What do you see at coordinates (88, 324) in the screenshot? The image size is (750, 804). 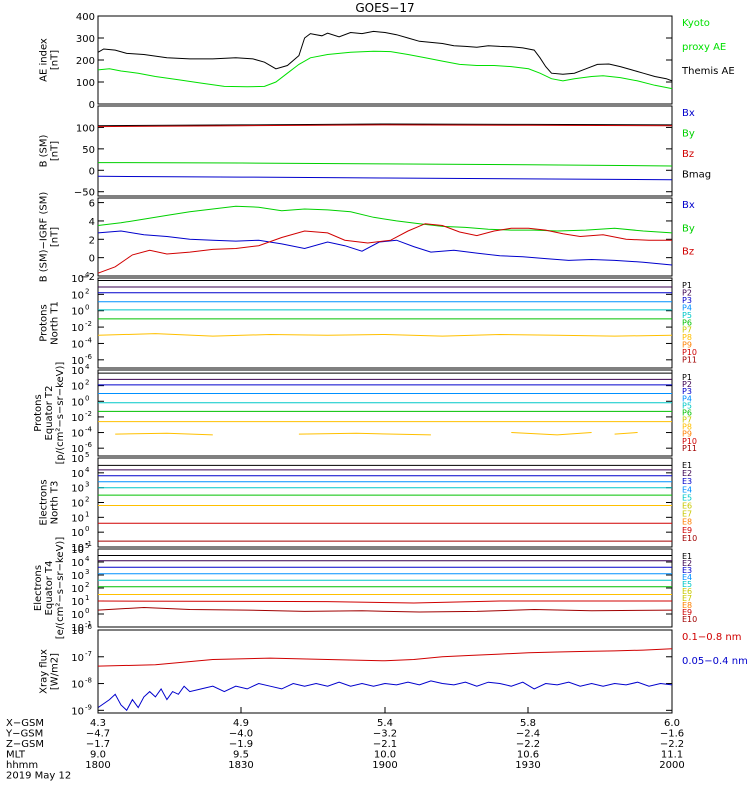 I see `y-tick-exponent: -2` at bounding box center [88, 324].